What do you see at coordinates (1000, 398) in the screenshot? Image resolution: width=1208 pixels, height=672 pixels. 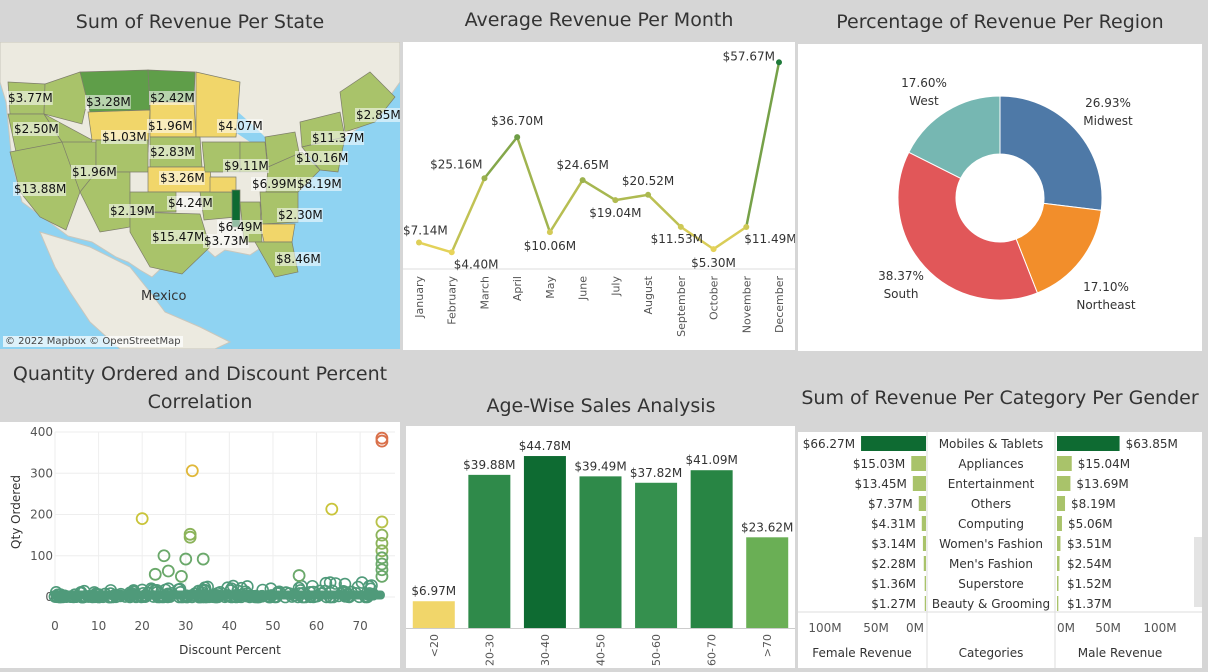 I see `category-chart-title: Sum of Revenue Per Category Per Gender` at bounding box center [1000, 398].